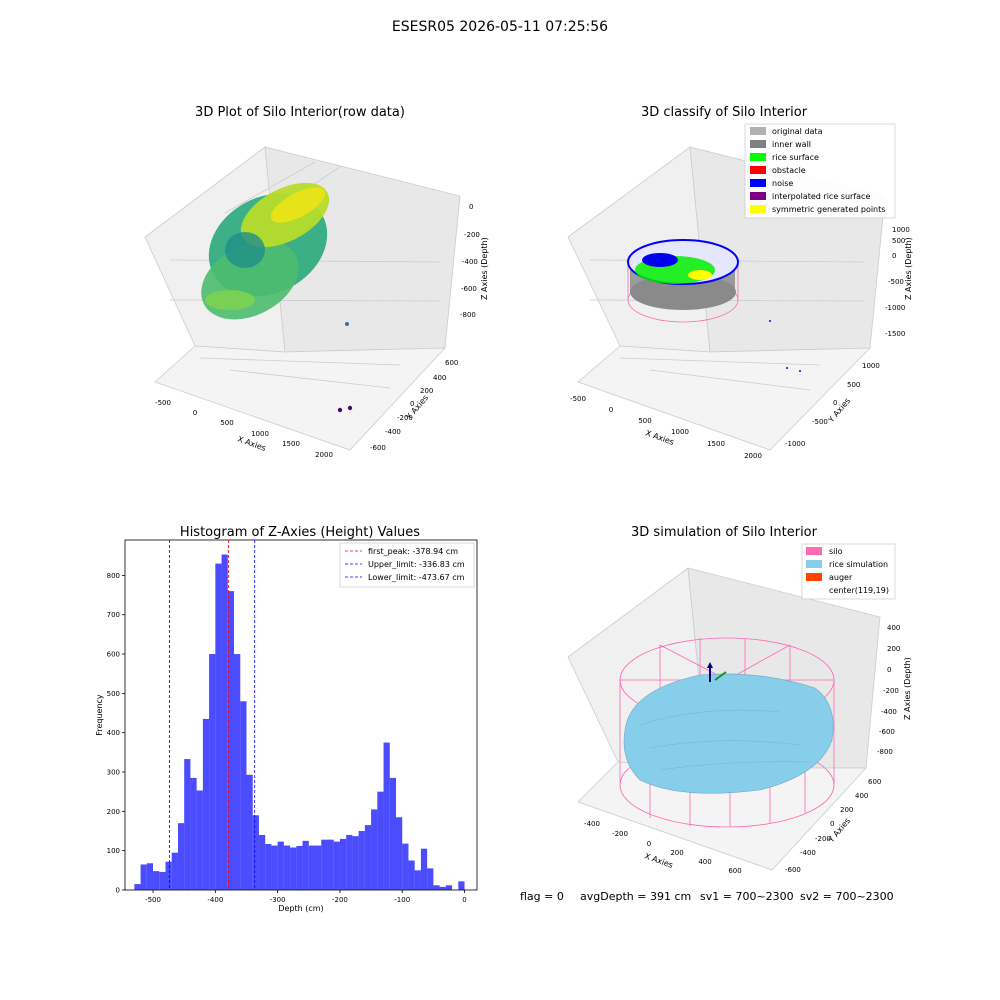 This screenshot has width=1000, height=1000. What do you see at coordinates (714, 305) in the screenshot?
I see `classify-point-cloud` at bounding box center [714, 305].